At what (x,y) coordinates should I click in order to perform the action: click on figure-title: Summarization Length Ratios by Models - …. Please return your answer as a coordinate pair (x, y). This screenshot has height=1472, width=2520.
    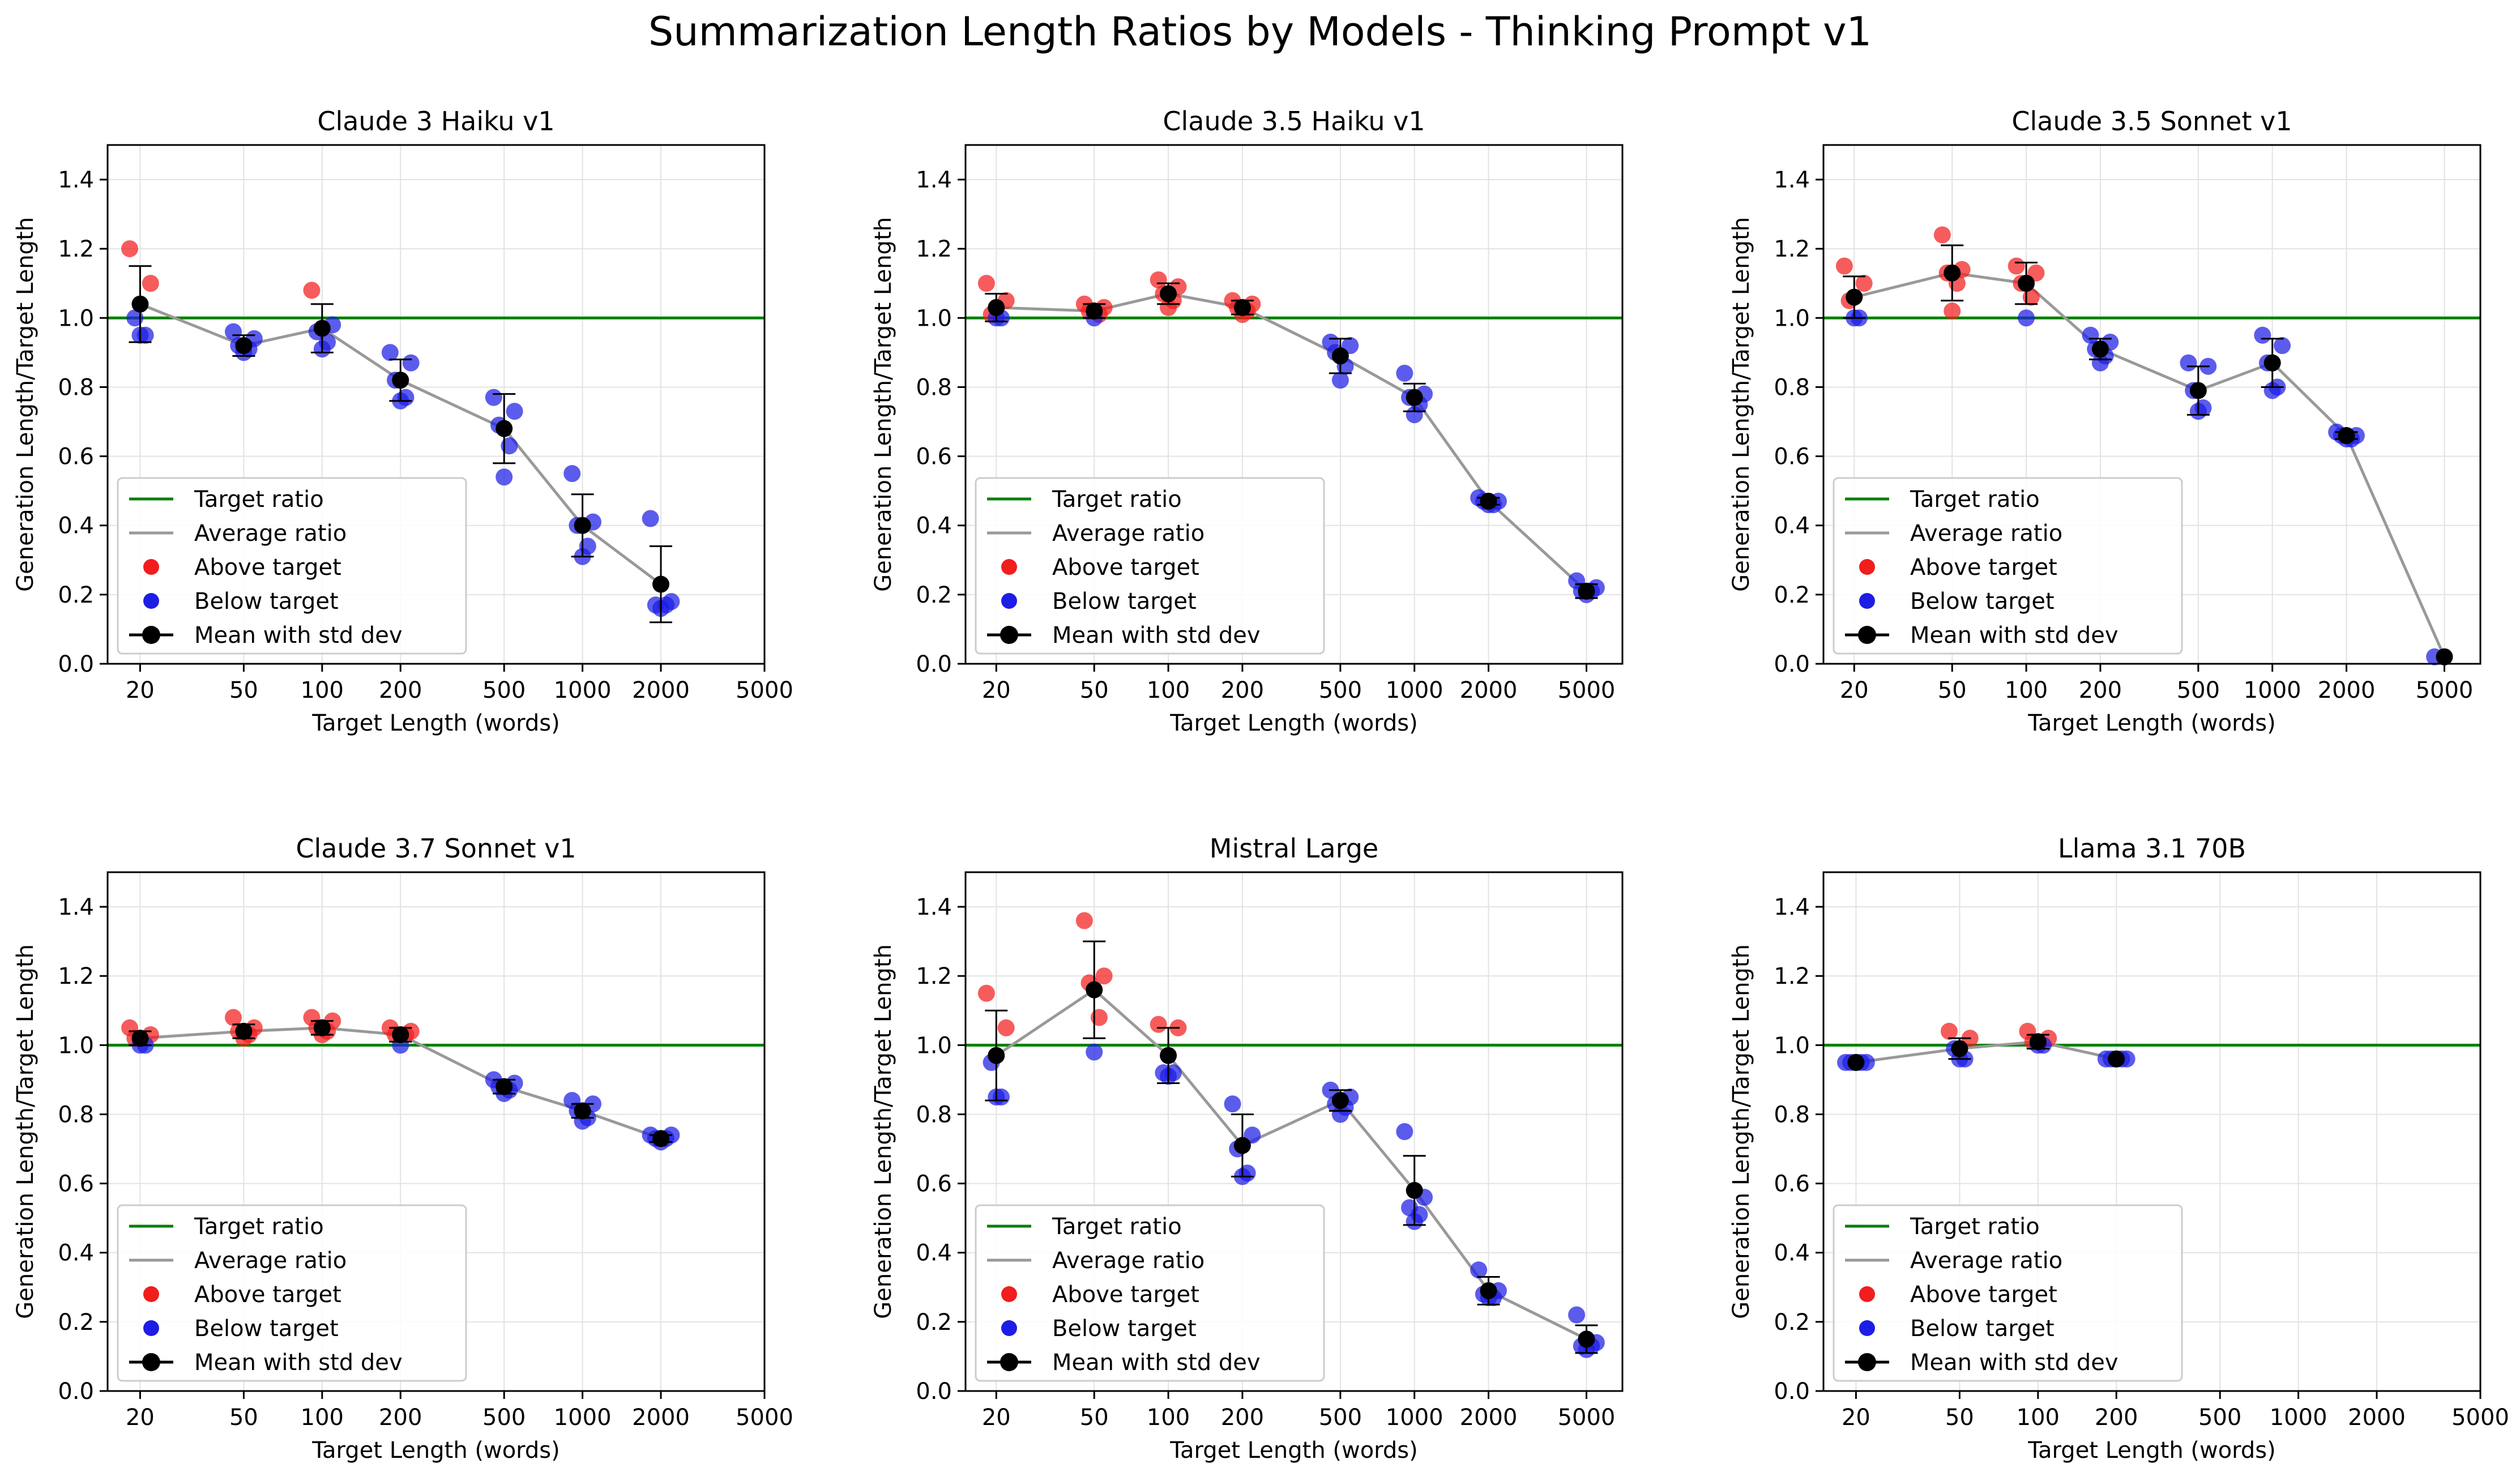
    Looking at the image, I should click on (1260, 31).